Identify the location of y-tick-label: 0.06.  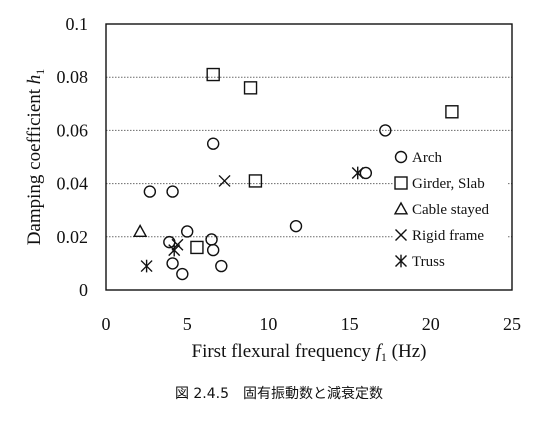
(73, 130).